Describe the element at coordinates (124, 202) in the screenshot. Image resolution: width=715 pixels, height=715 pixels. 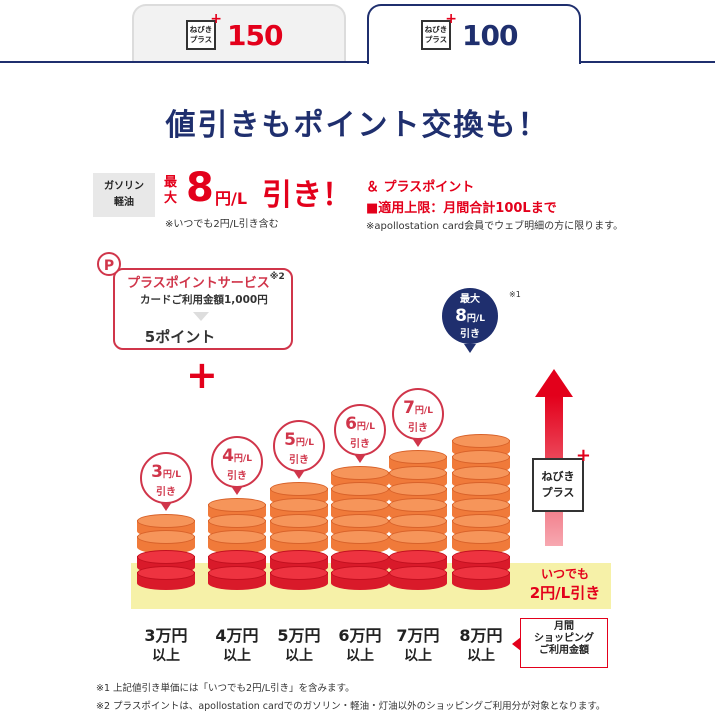
I see `fuel-diesel: 軽油` at that location.